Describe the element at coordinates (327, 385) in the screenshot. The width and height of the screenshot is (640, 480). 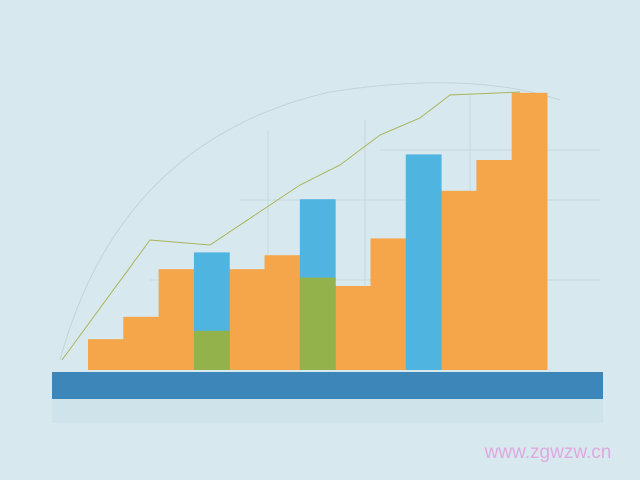
I see `axis-band` at that location.